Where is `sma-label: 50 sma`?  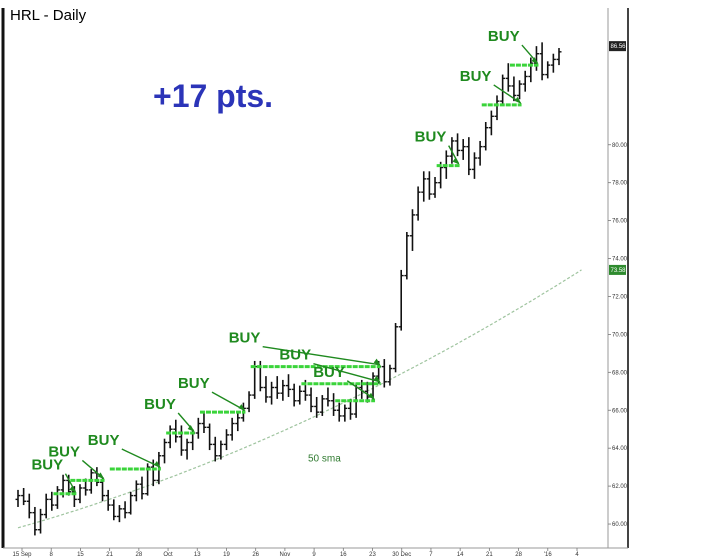
sma-label: 50 sma is located at coordinates (324, 458).